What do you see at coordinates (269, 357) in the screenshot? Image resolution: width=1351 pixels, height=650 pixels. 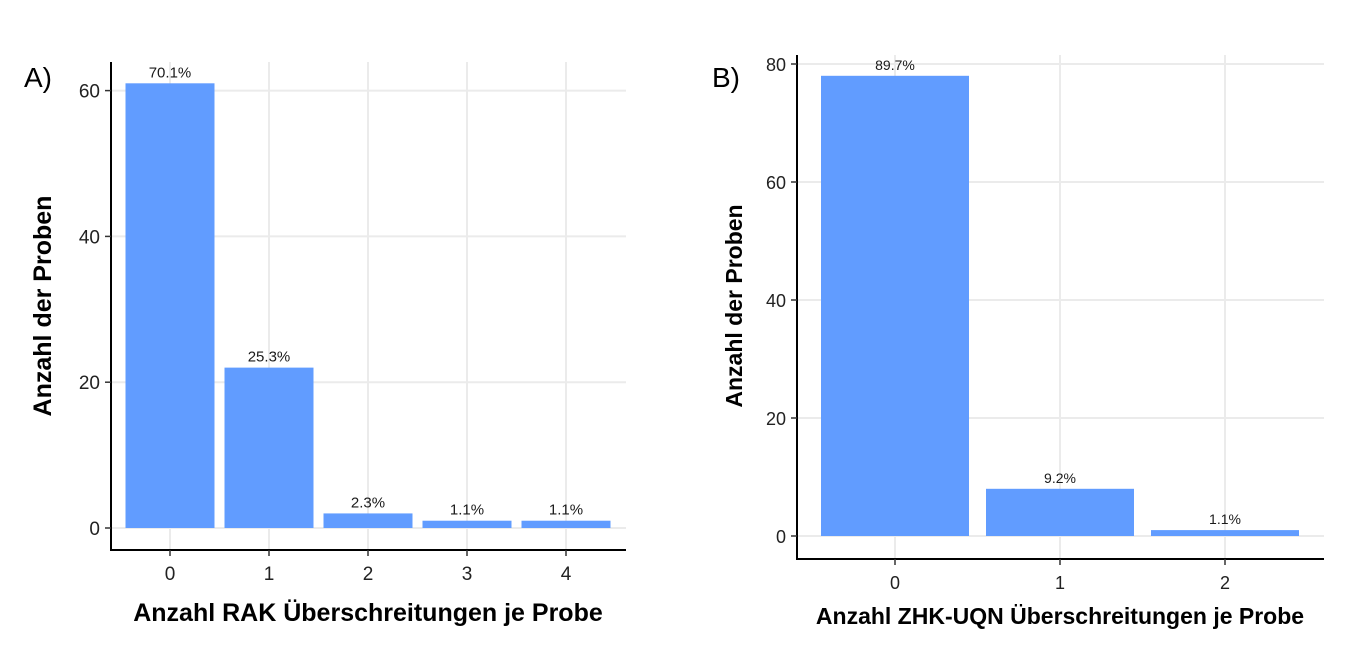 I see `data-label: 25.3%` at bounding box center [269, 357].